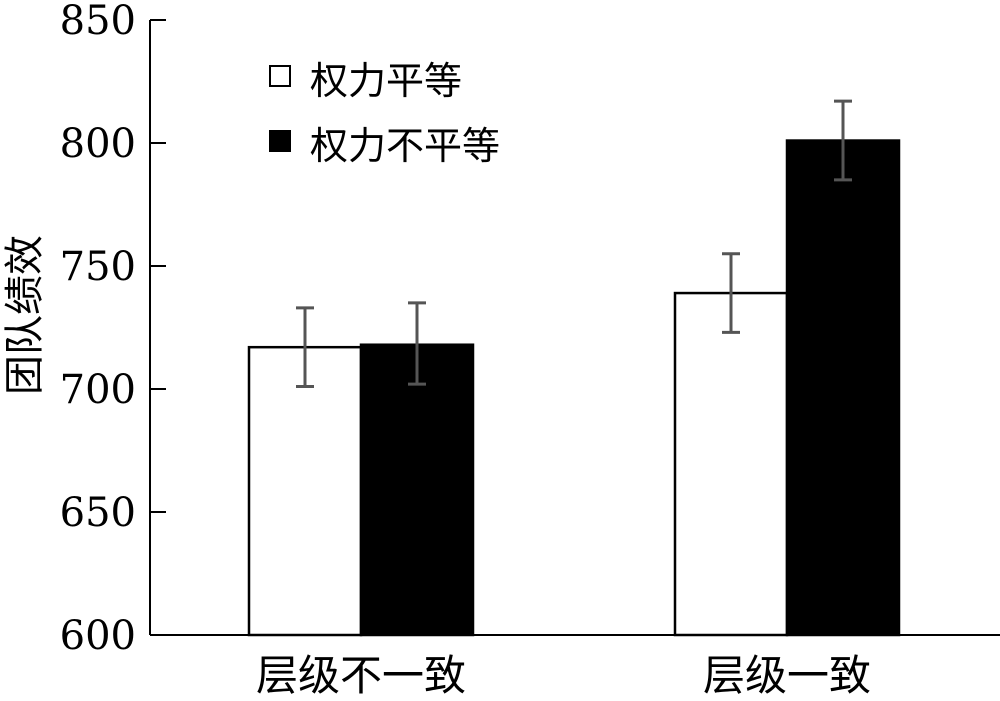 This screenshot has width=1000, height=701. Describe the element at coordinates (98, 22) in the screenshot. I see `y-tick-label-850: 850` at that location.